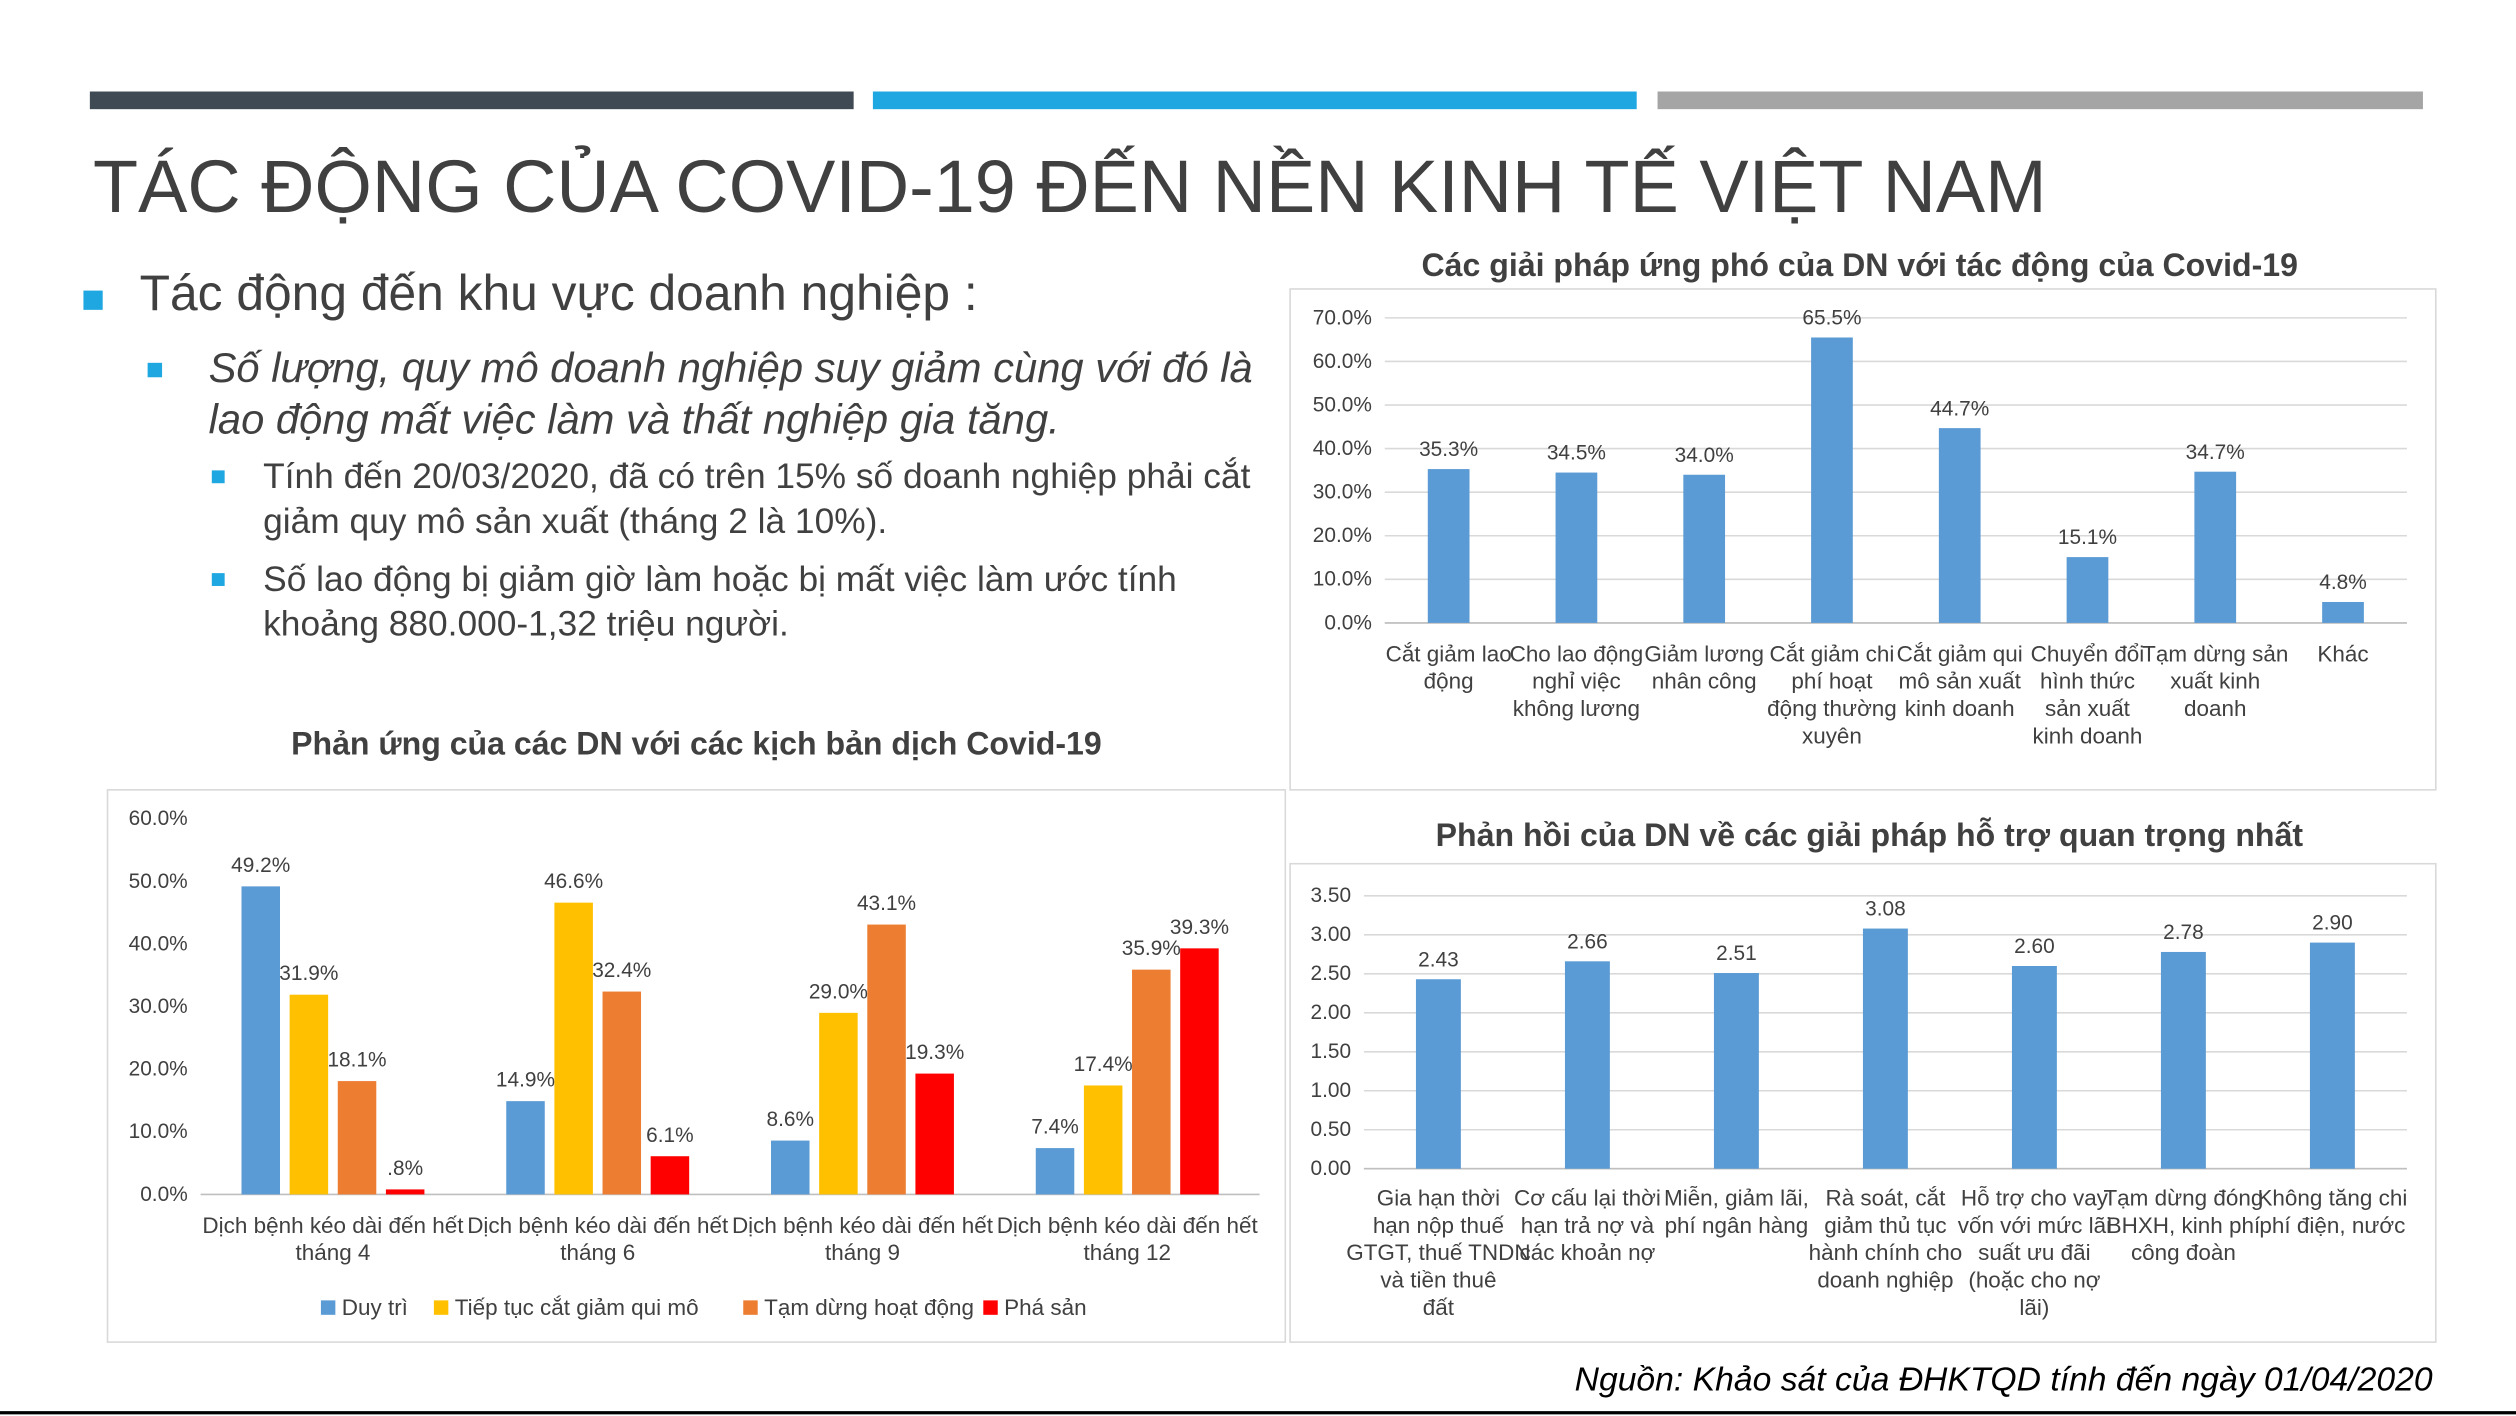  What do you see at coordinates (838, 991) in the screenshot?
I see `data-label: 29.0%` at bounding box center [838, 991].